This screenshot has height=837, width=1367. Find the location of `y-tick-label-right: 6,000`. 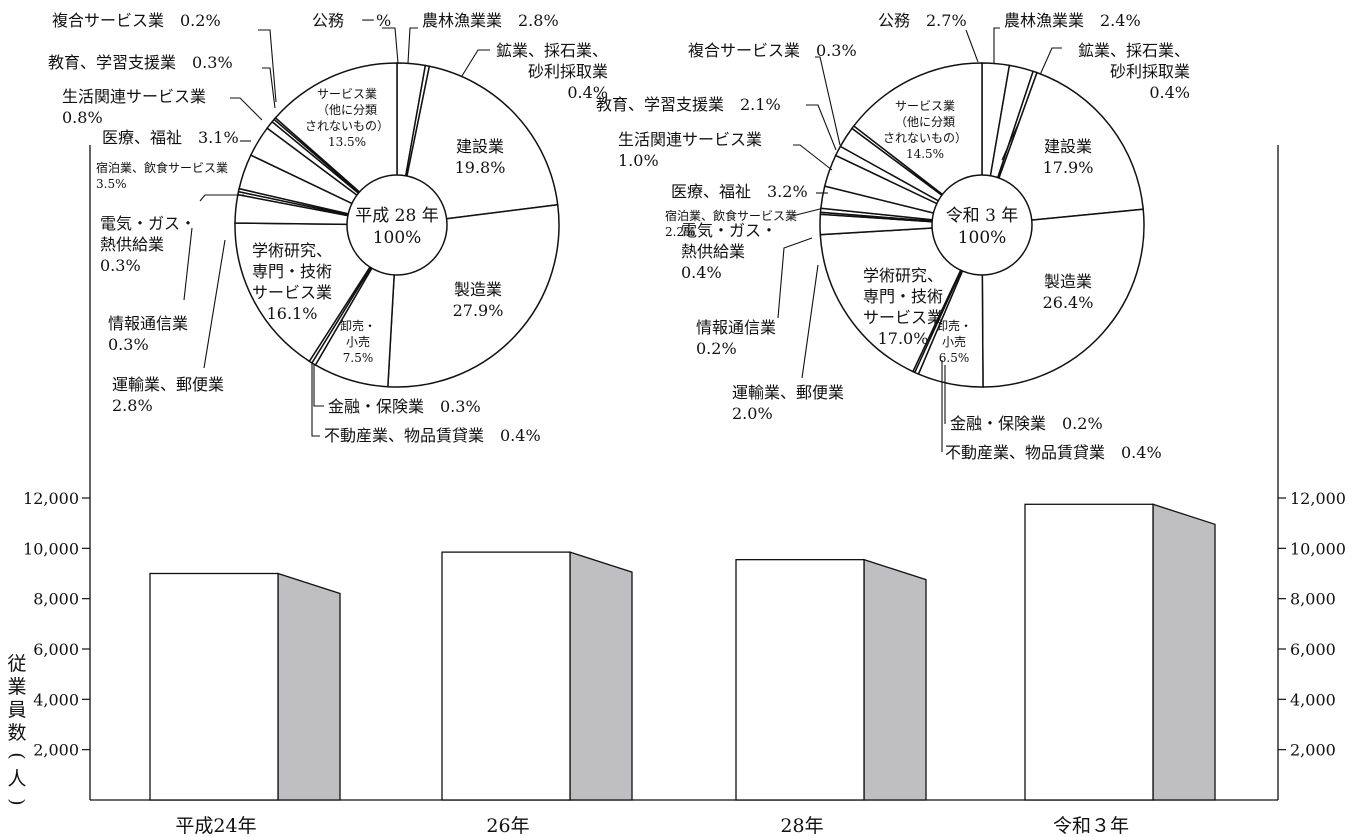

y-tick-label-right: 6,000 is located at coordinates (1313, 649).